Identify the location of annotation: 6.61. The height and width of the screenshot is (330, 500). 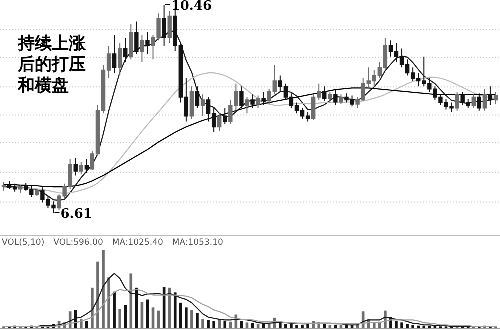
(76, 214).